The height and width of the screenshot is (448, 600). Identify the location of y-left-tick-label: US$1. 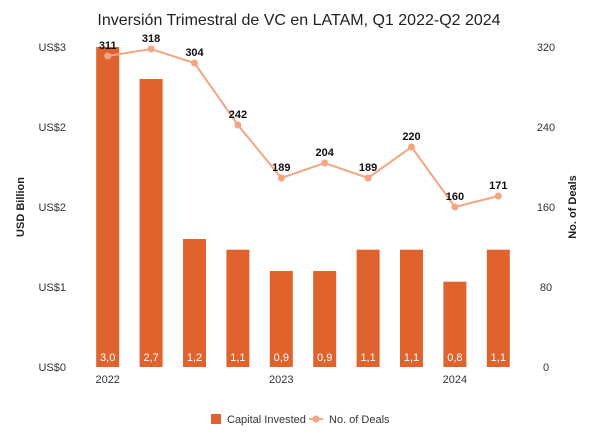
(52, 288).